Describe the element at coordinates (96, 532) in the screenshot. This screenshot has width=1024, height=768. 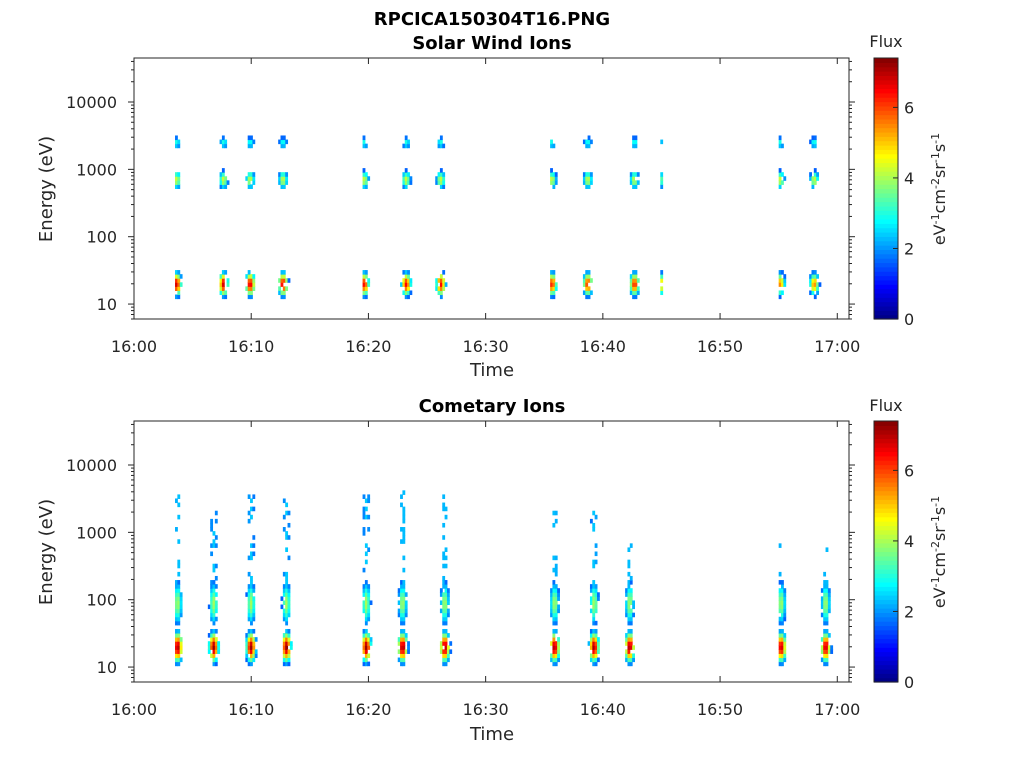
I see `y-tick-label: 1000` at that location.